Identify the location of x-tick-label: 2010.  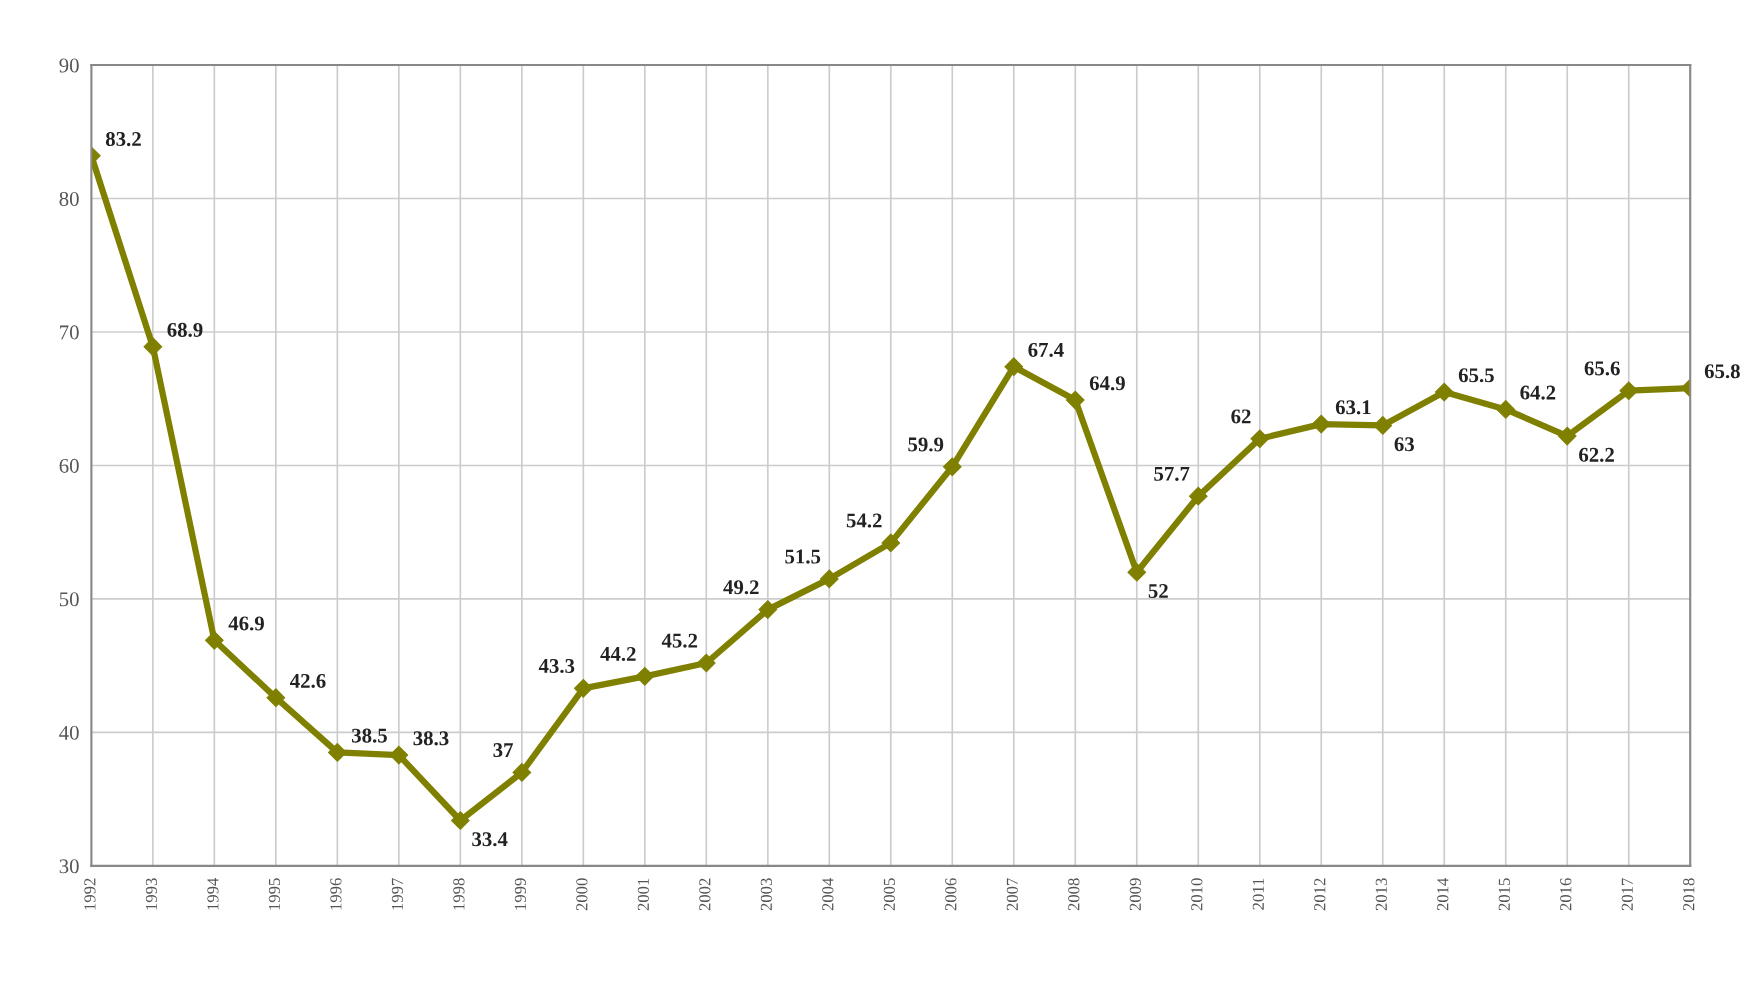
(1197, 894).